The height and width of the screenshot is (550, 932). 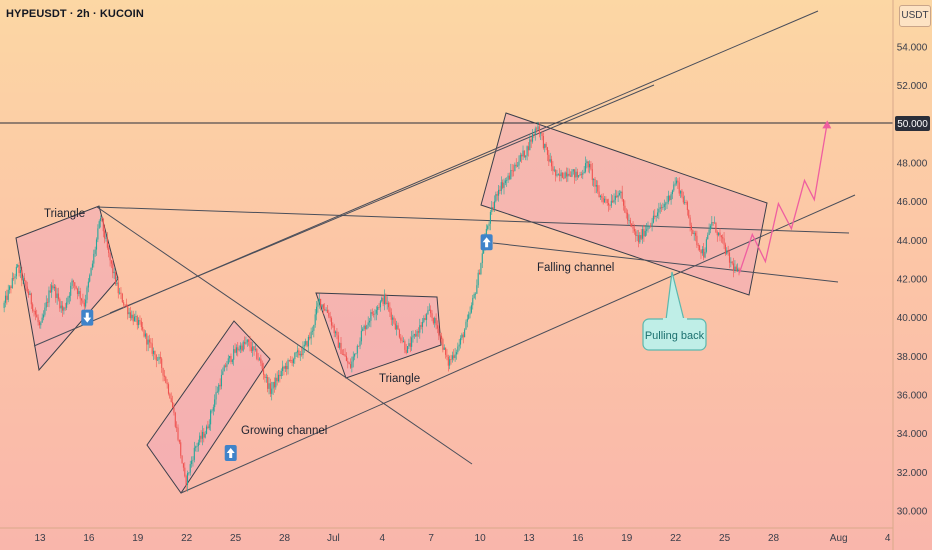 I want to click on x-tick-label: 28, so click(x=774, y=538).